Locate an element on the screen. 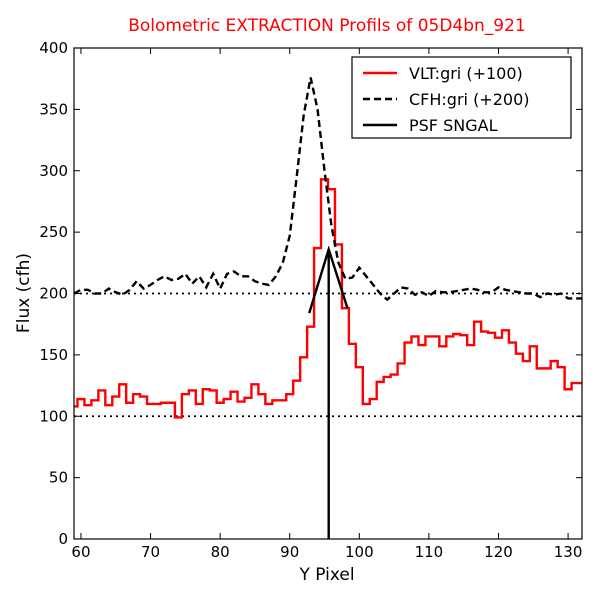 This screenshot has height=600, width=600. y-tick-label: 100 is located at coordinates (53, 416).